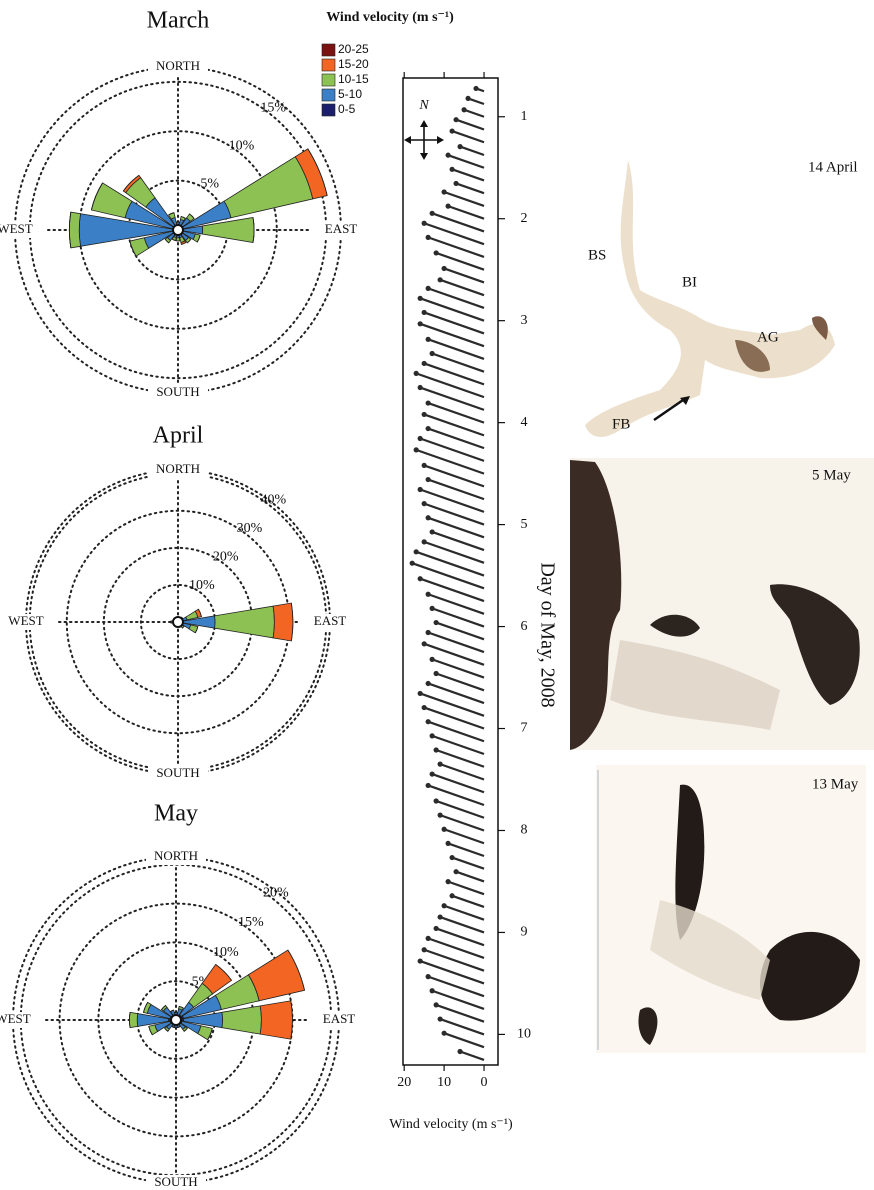 This screenshot has width=874, height=1190. Describe the element at coordinates (597, 255) in the screenshot. I see `image-label: BS` at that location.